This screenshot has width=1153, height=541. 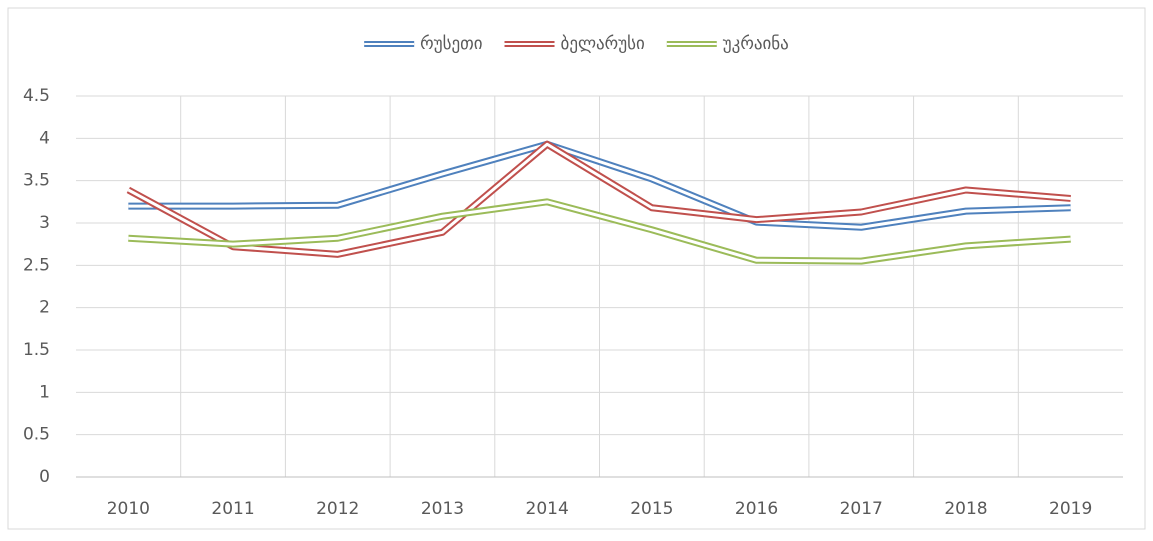 I want to click on legend-label: ბელარუსი, so click(x=603, y=44).